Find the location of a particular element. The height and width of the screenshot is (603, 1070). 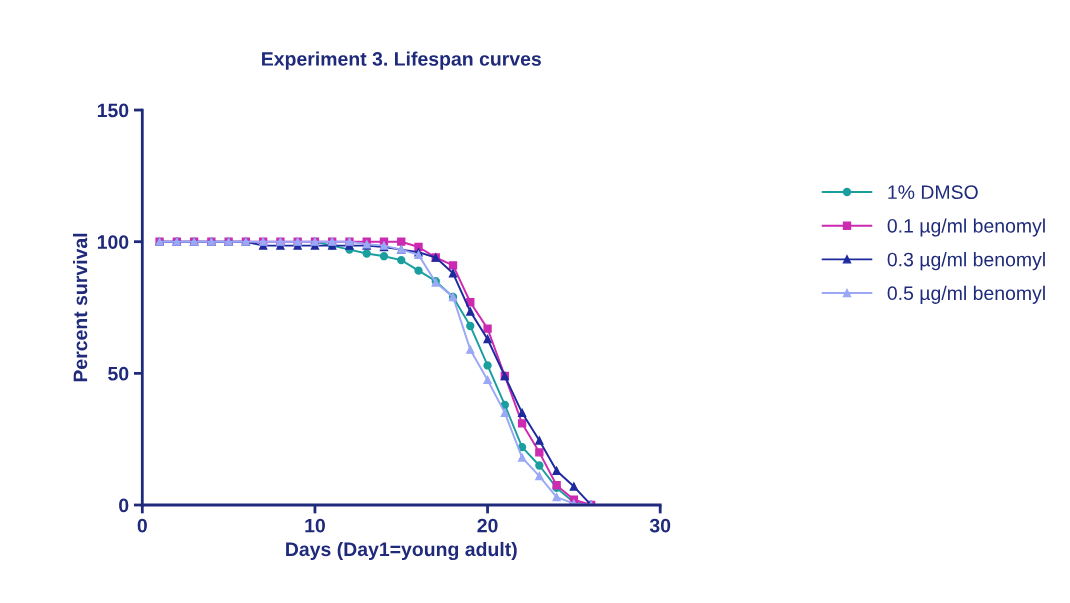

legend-label: 1% DMSO is located at coordinates (933, 192).